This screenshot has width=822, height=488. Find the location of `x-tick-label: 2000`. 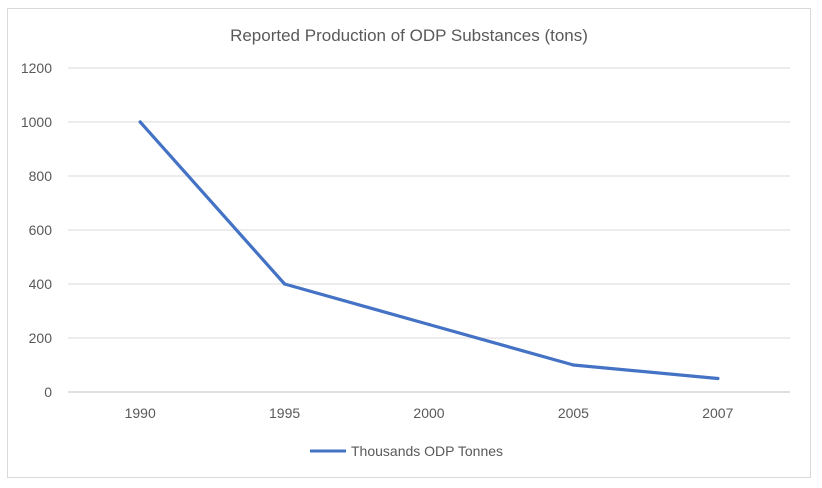

x-tick-label: 2000 is located at coordinates (428, 413).